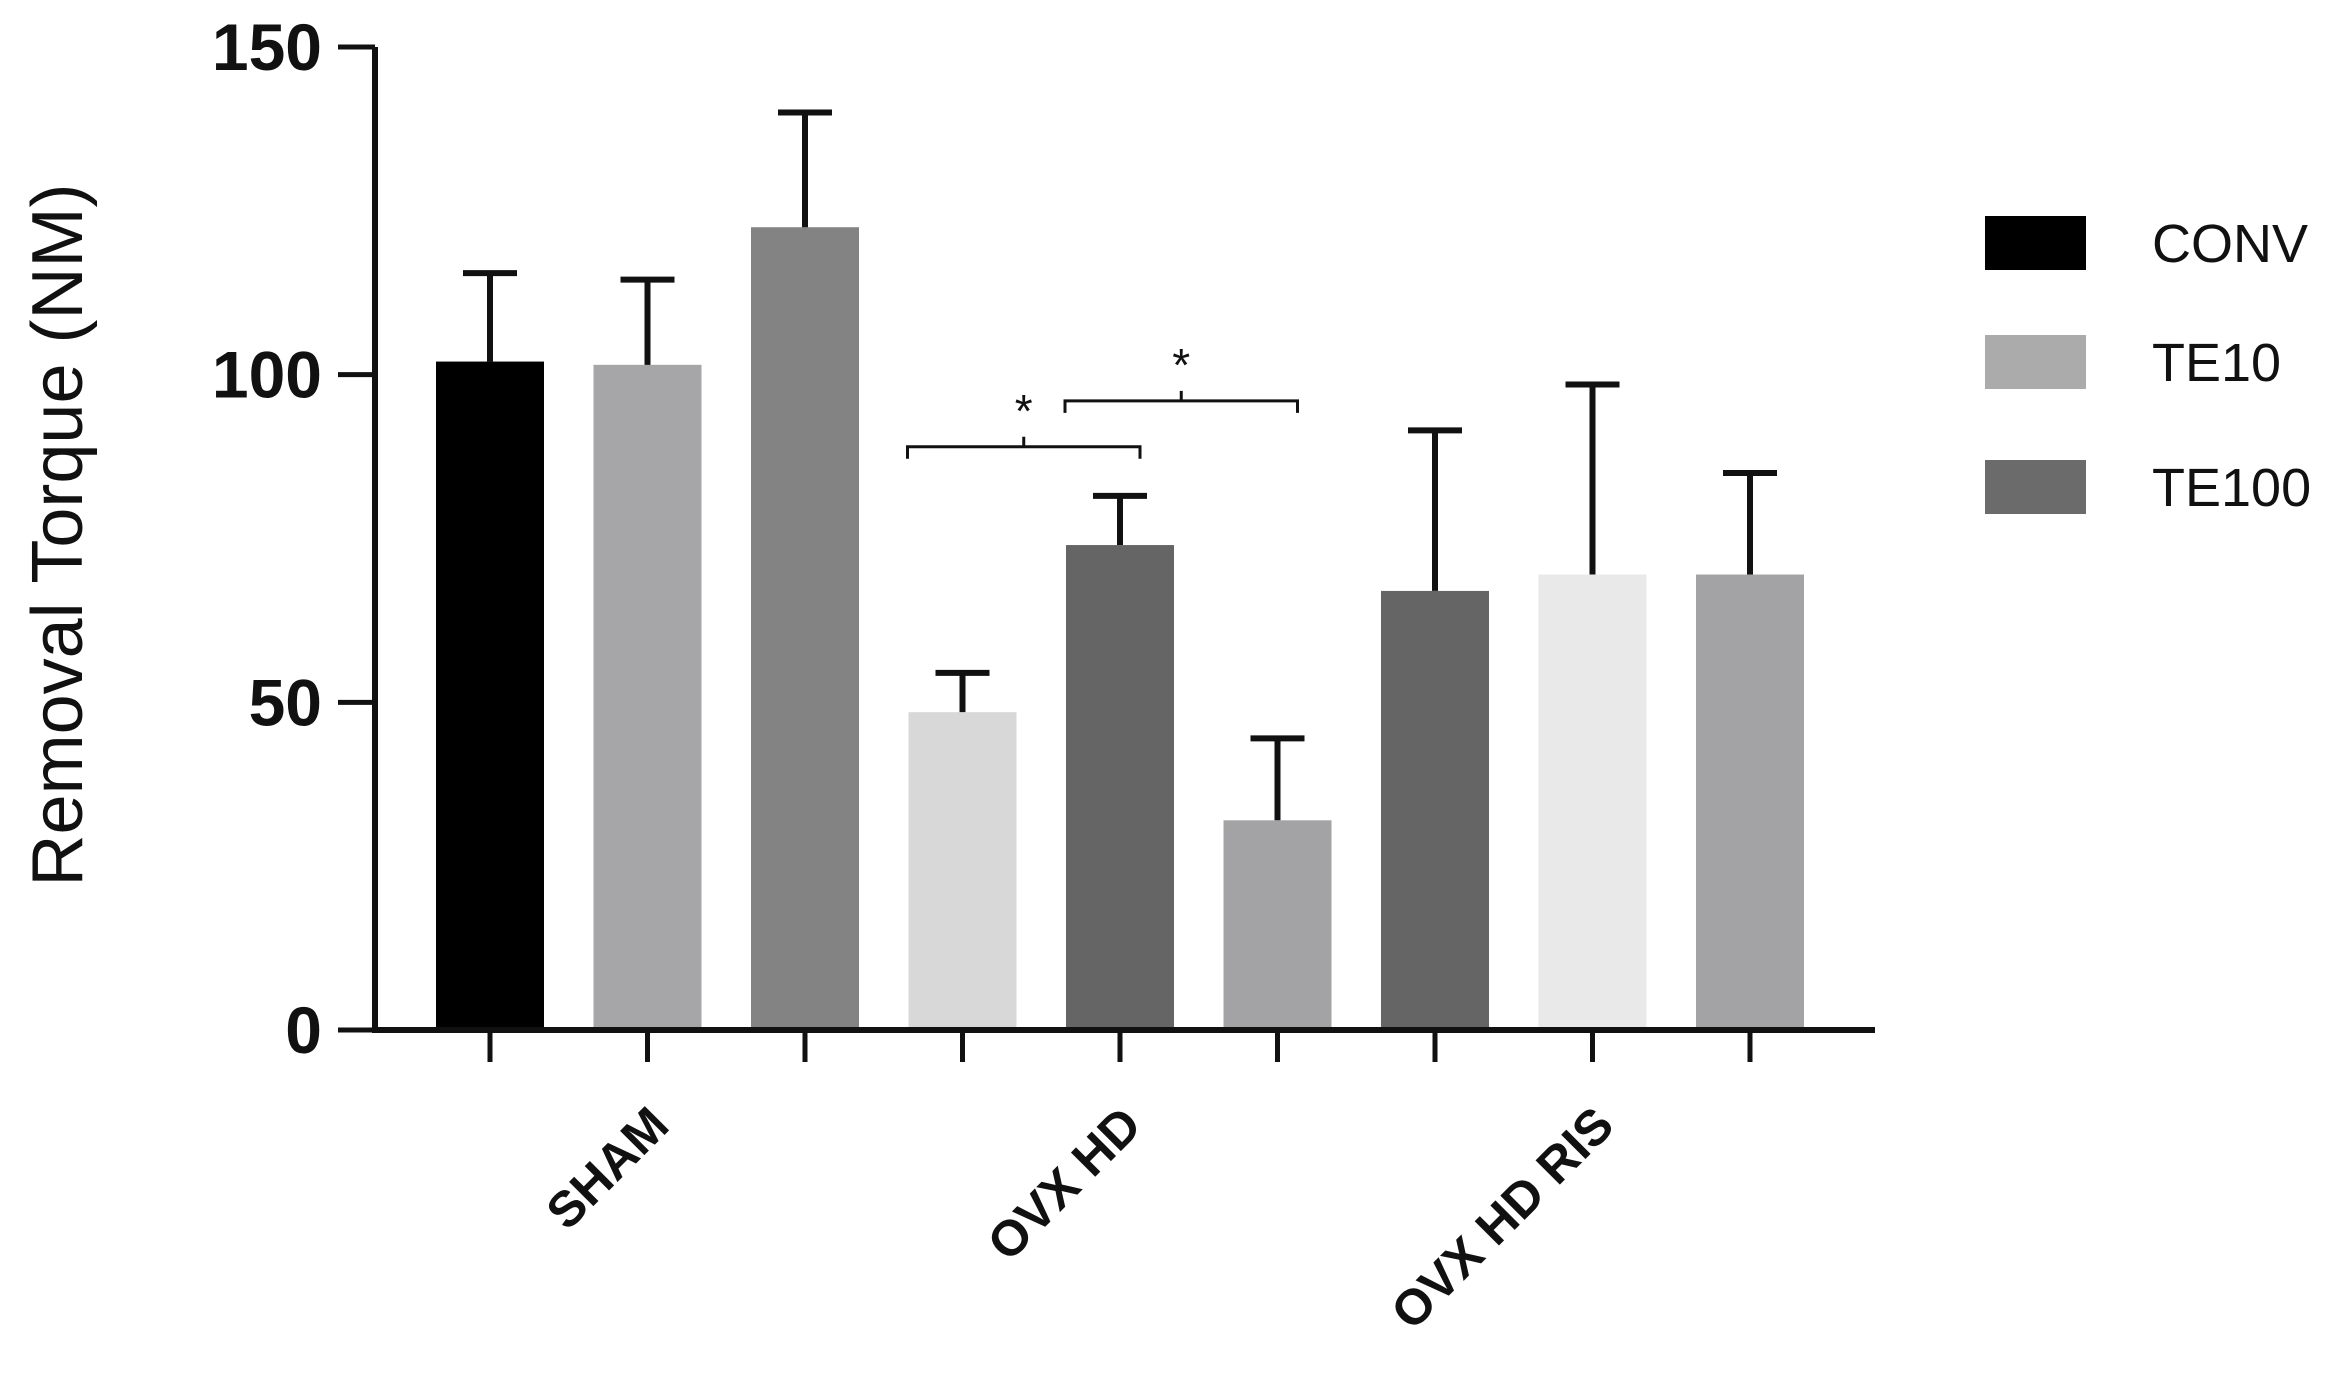  Describe the element at coordinates (2231, 488) in the screenshot. I see `legend-label-te100: TE100` at that location.